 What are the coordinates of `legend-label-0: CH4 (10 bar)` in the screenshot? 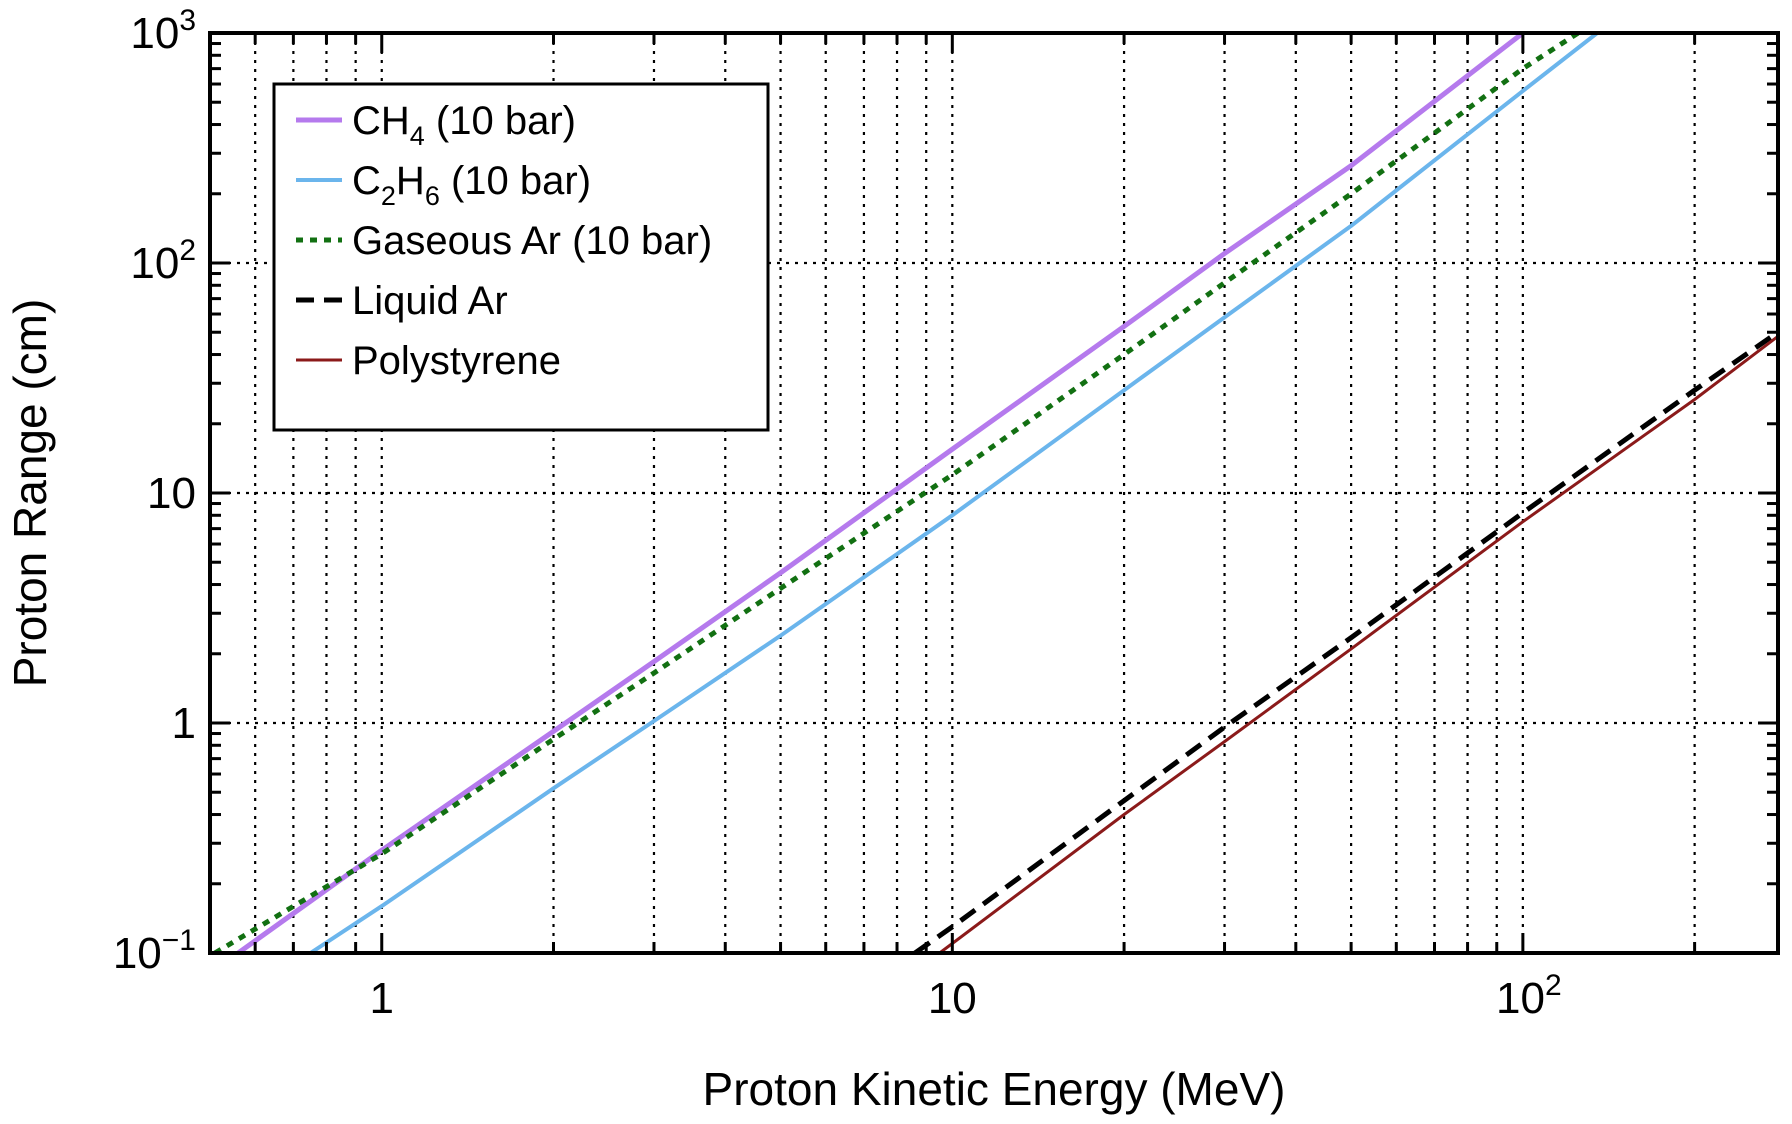 It's located at (464, 125).